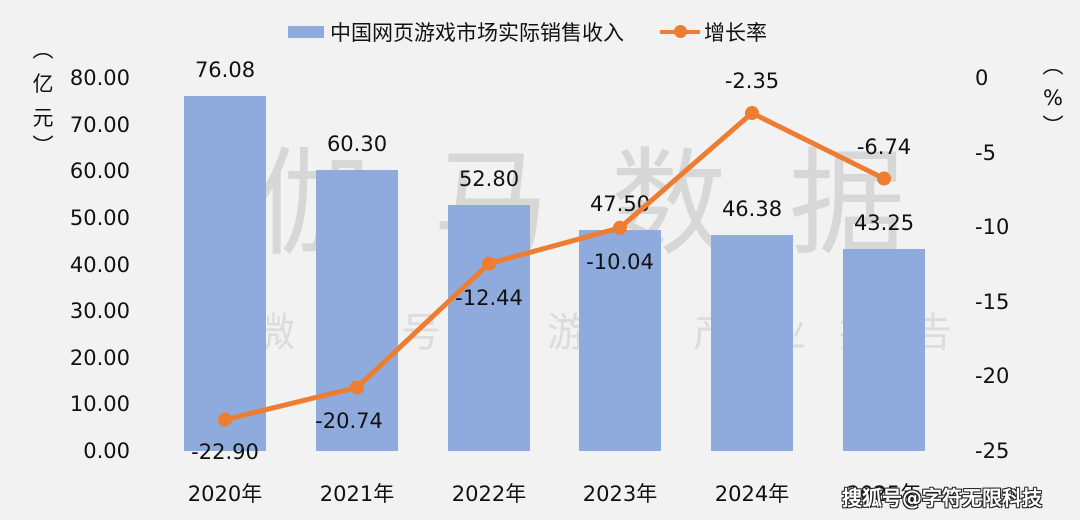  What do you see at coordinates (1053, 66) in the screenshot?
I see `right-axis-title-char: ︵` at bounding box center [1053, 66].